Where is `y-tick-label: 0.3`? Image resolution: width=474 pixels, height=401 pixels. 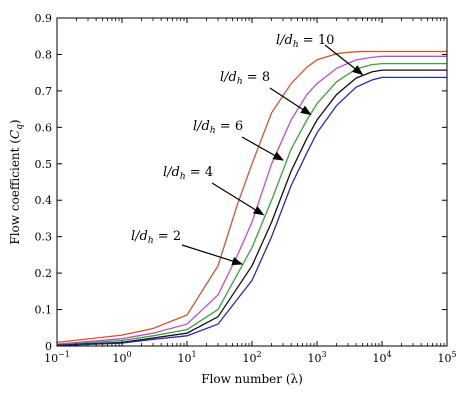
y-tick-label: 0.3 is located at coordinates (44, 237).